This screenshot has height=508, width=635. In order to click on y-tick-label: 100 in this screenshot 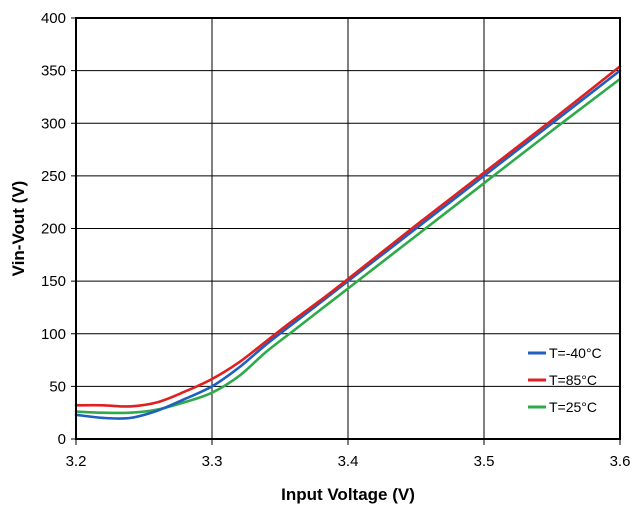, I will do `click(53, 334)`.